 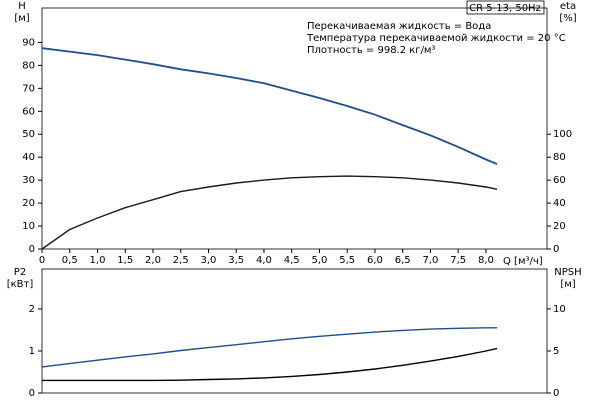 I want to click on x-tick-label: 1,5, so click(x=125, y=260).